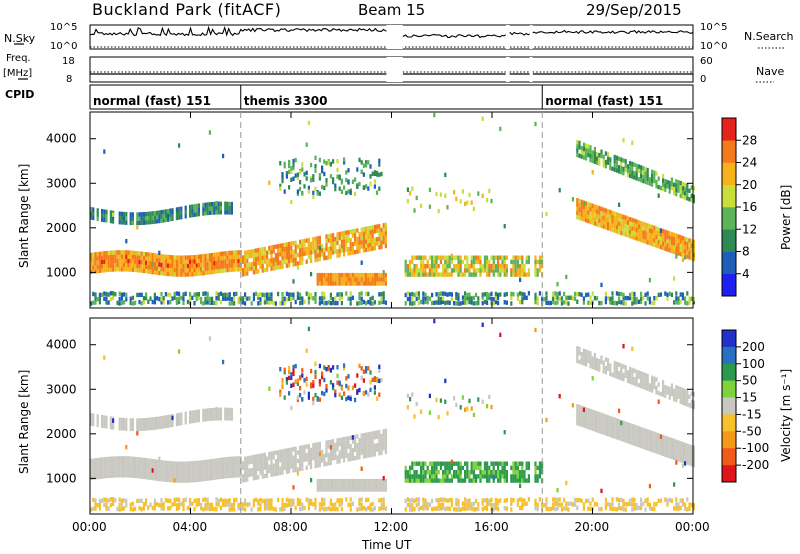 This screenshot has height=554, width=800. Describe the element at coordinates (209, 132) in the screenshot. I see `sparse-cell-power` at that location.